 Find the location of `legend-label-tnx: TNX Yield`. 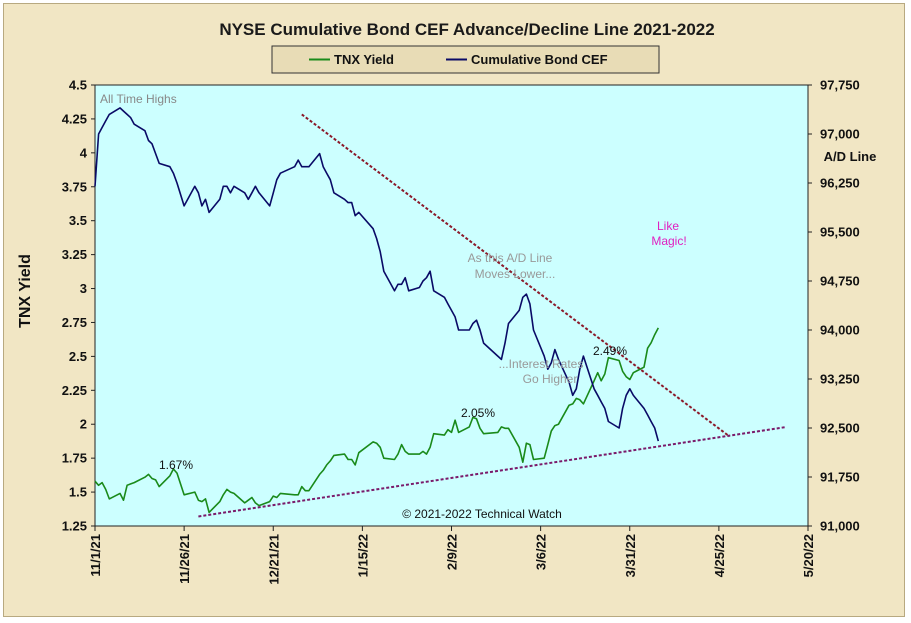

legend-label-tnx: TNX Yield is located at coordinates (364, 59).